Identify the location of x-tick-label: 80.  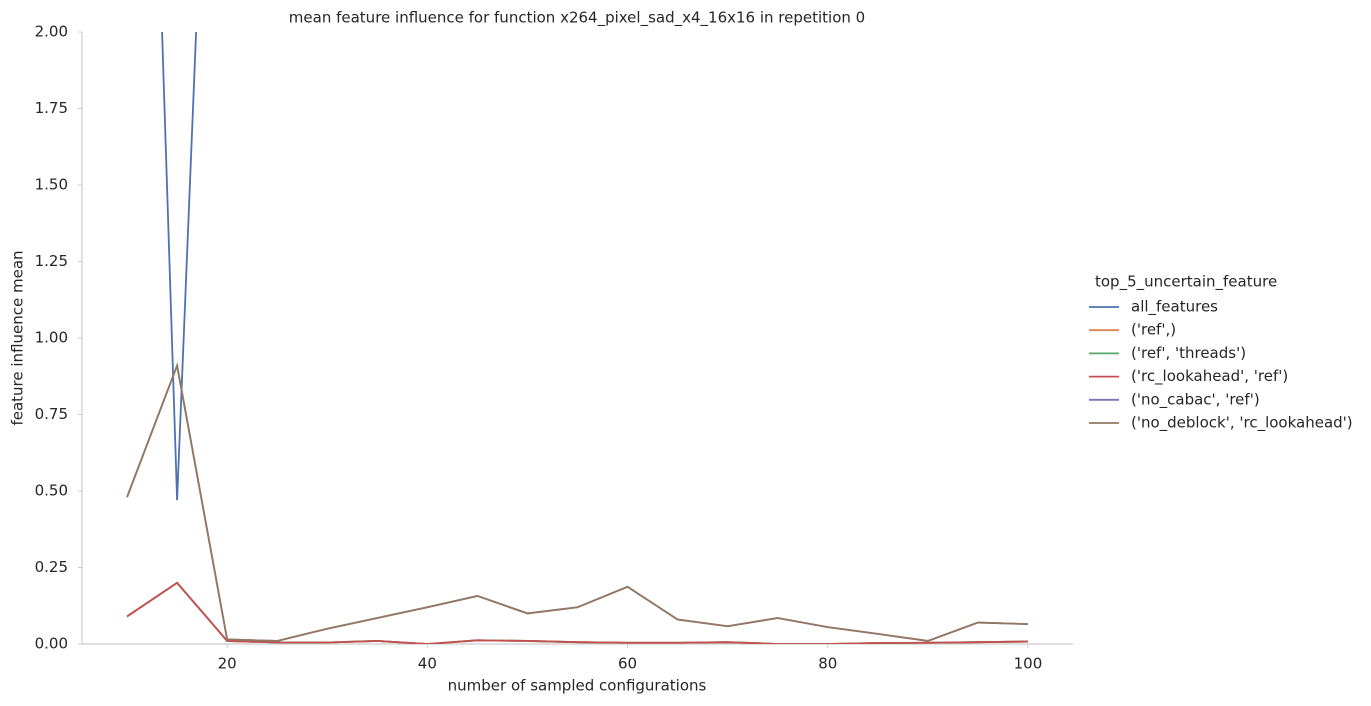
(827, 664).